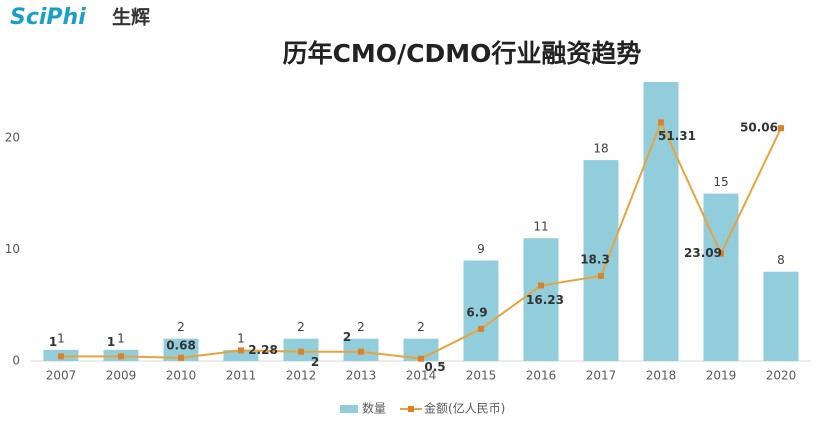 This screenshot has height=425, width=834. What do you see at coordinates (181, 345) in the screenshot?
I see `line-value-label: 0.68` at bounding box center [181, 345].